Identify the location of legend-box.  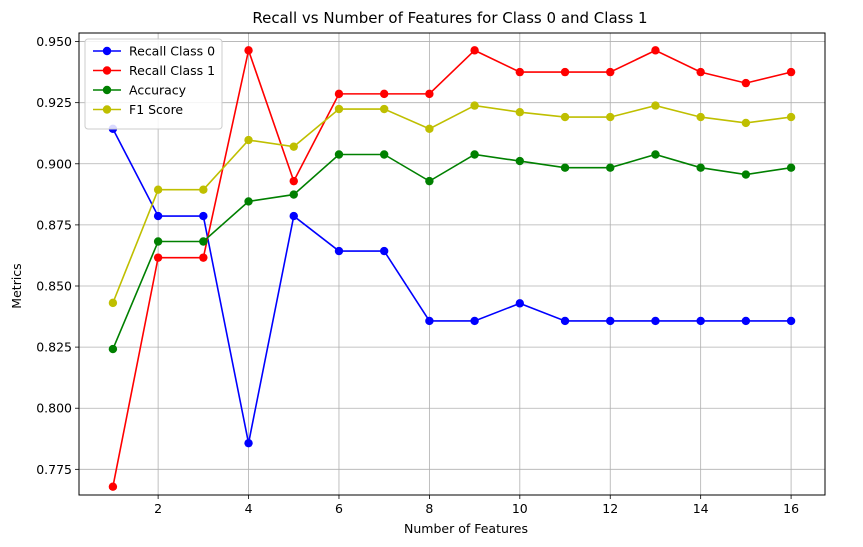
(153, 84).